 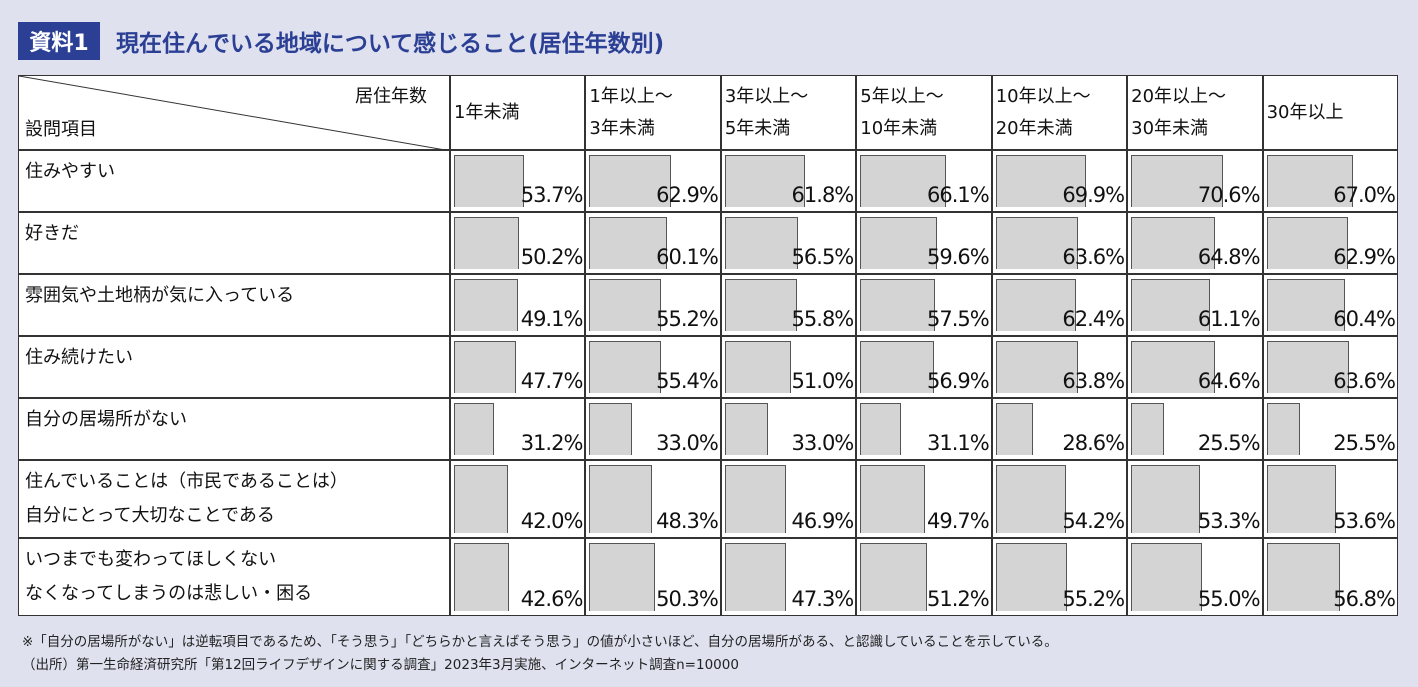 I want to click on value-cell: 62.9%, so click(x=1330, y=243).